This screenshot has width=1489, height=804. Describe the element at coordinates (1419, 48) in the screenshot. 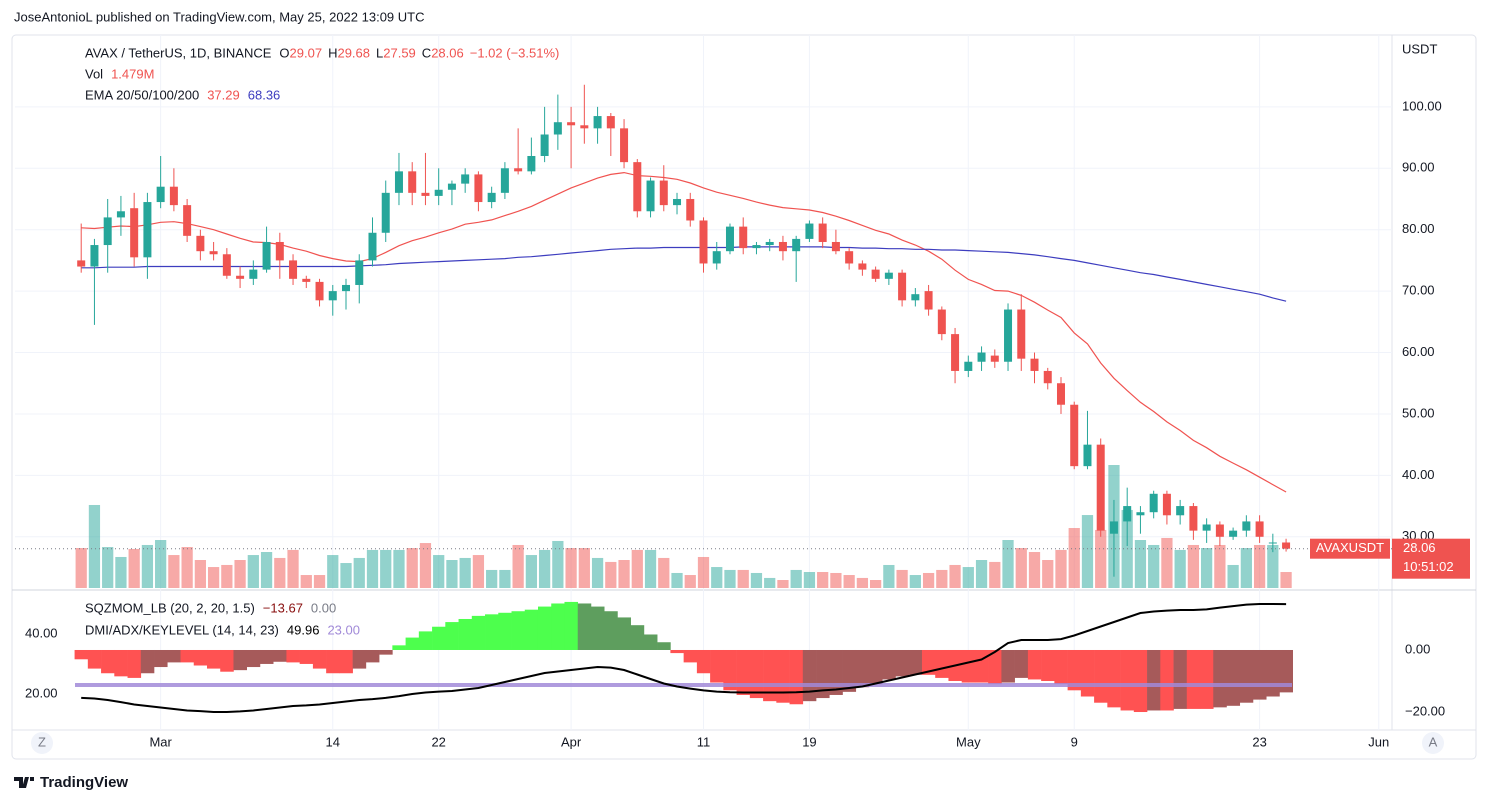

I see `currency-label: USDT` at that location.